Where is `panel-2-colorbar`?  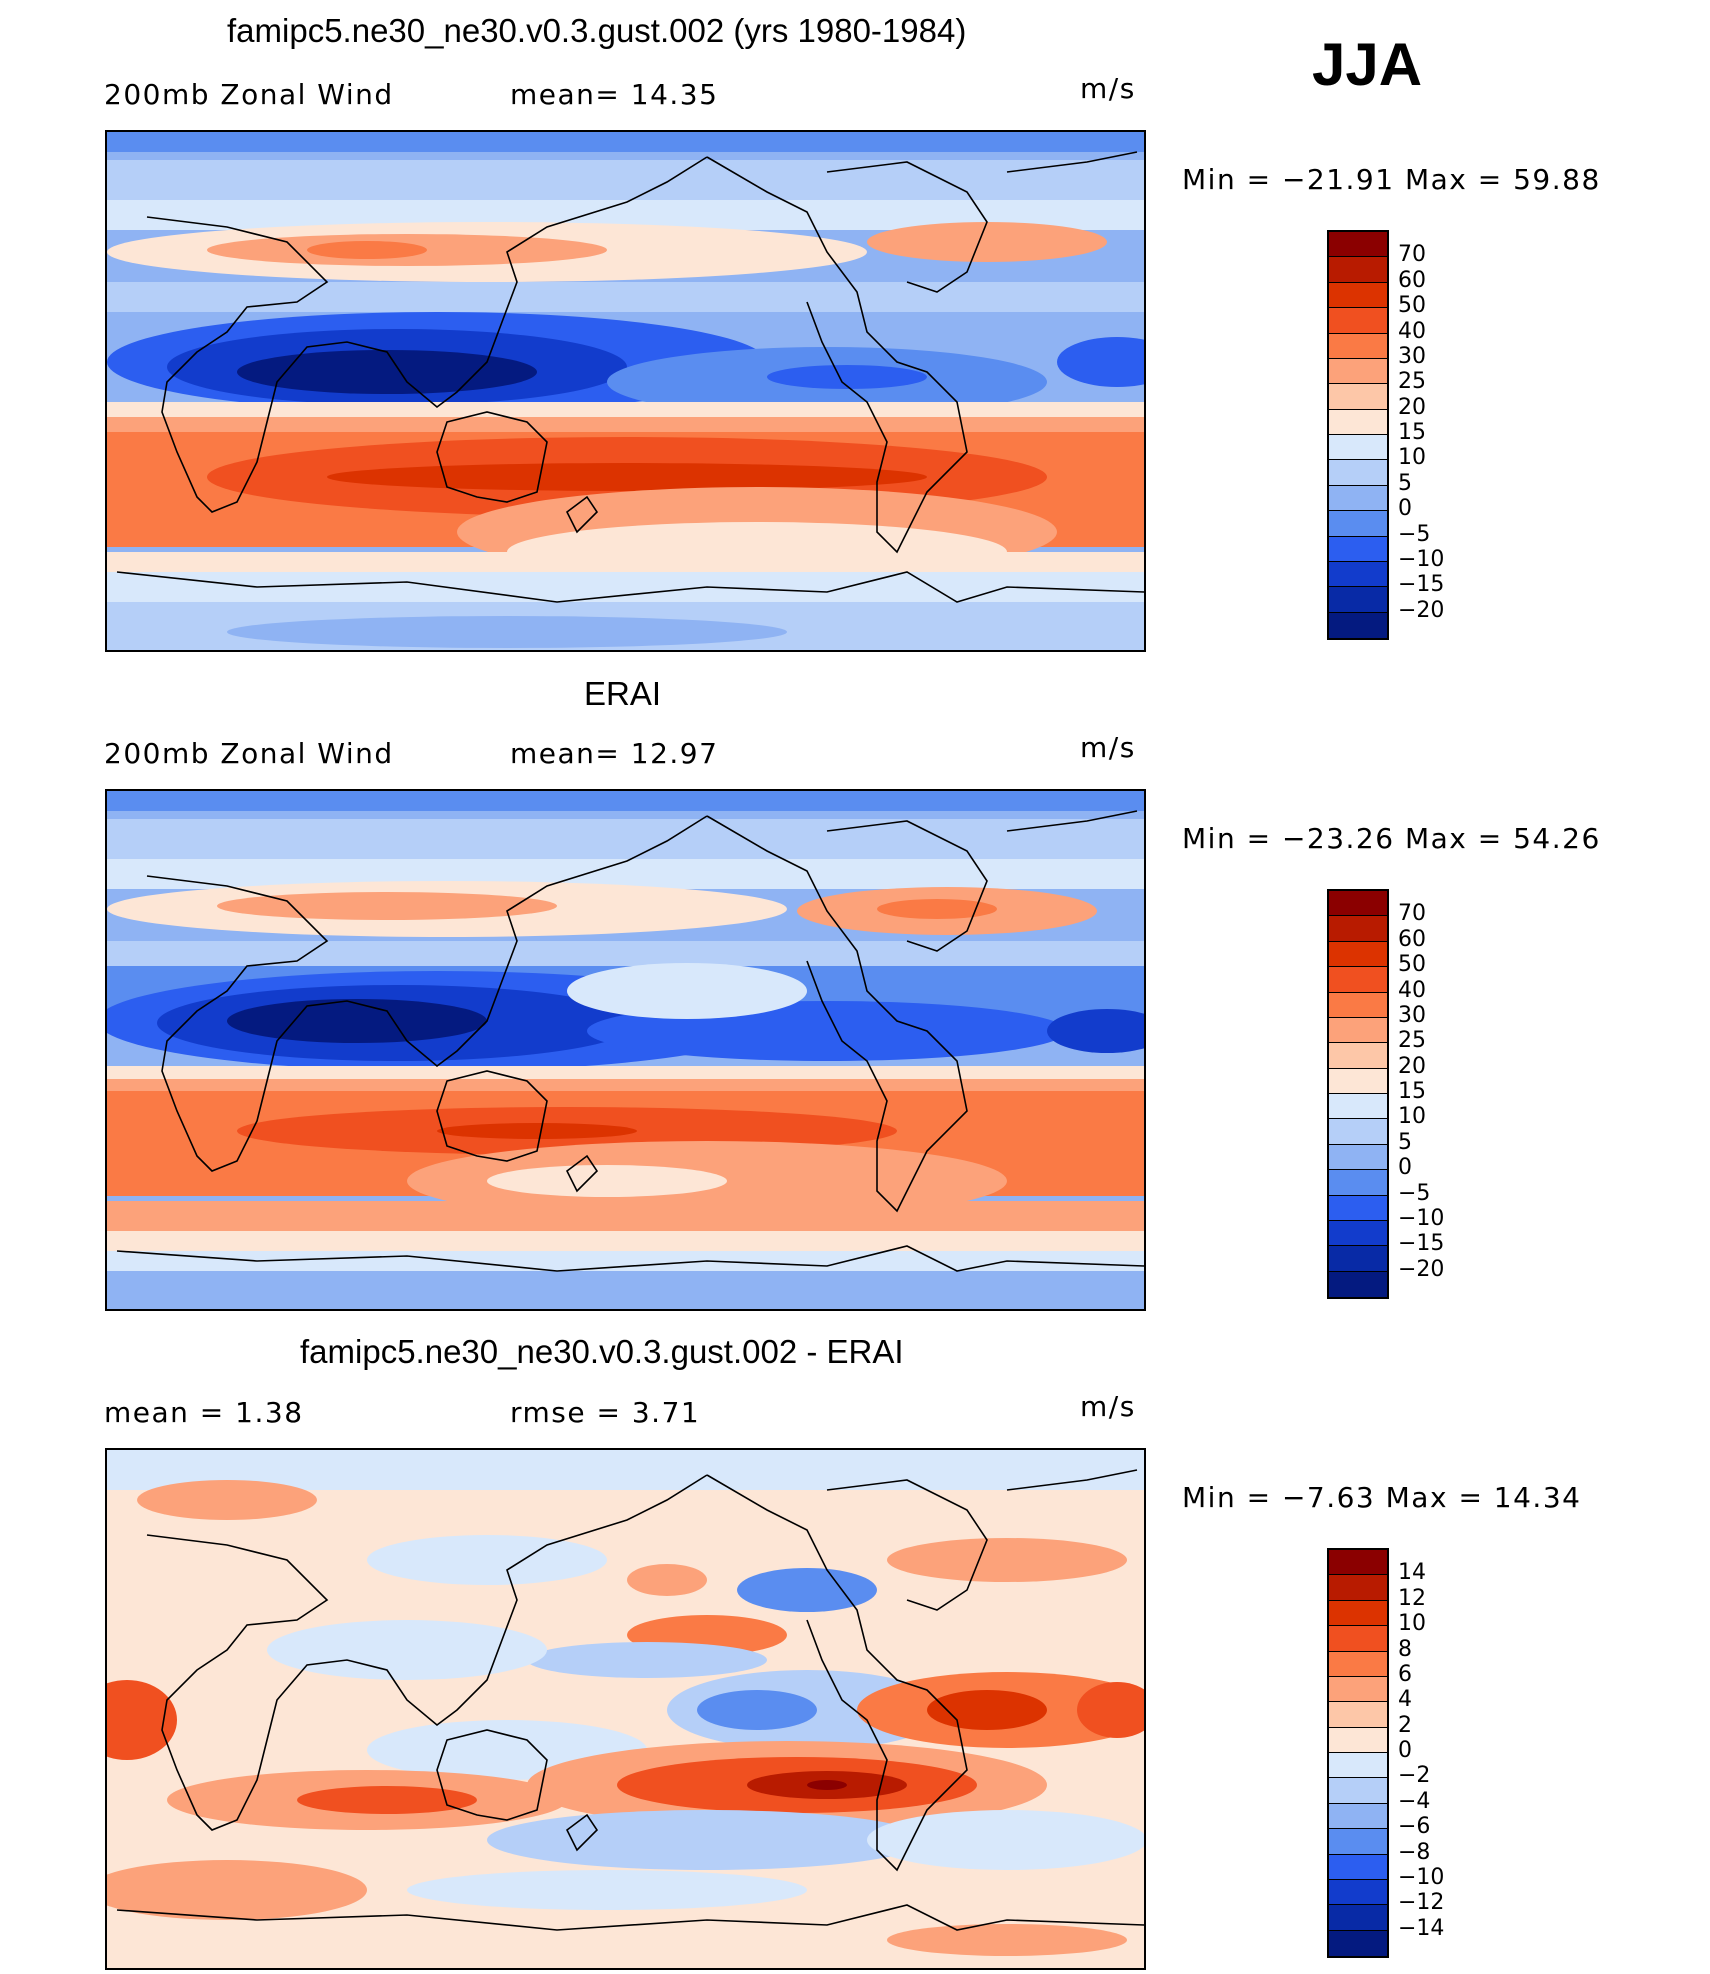 panel-2-colorbar is located at coordinates (1358, 1094).